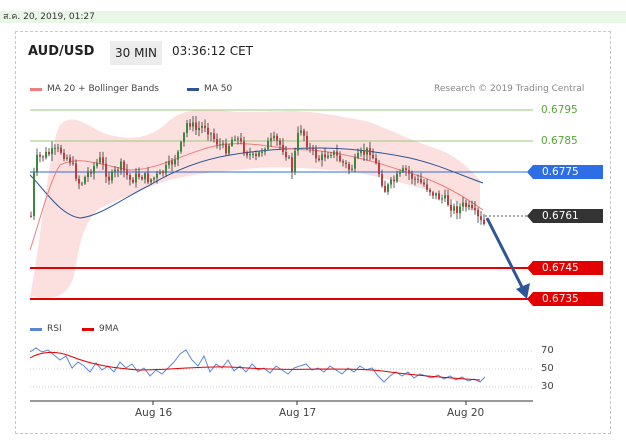 The width and height of the screenshot is (626, 443). Describe the element at coordinates (565, 299) in the screenshot. I see `level-tag-s2: 0.6735` at that location.